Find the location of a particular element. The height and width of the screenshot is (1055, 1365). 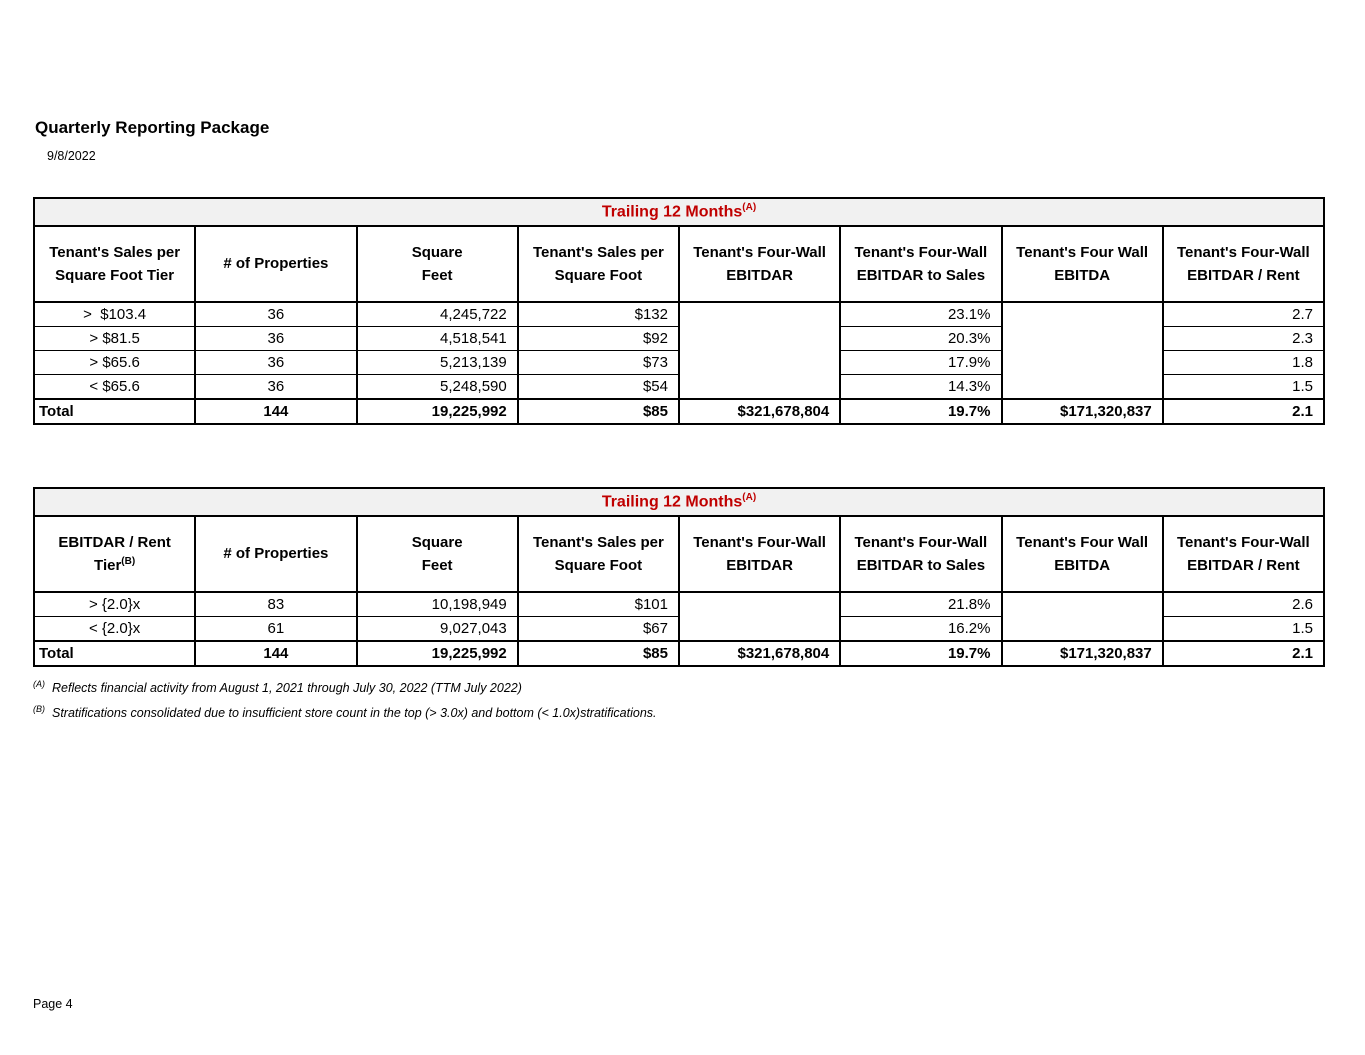

ebitdar-to-sales-cell: 14.3% is located at coordinates (921, 387).